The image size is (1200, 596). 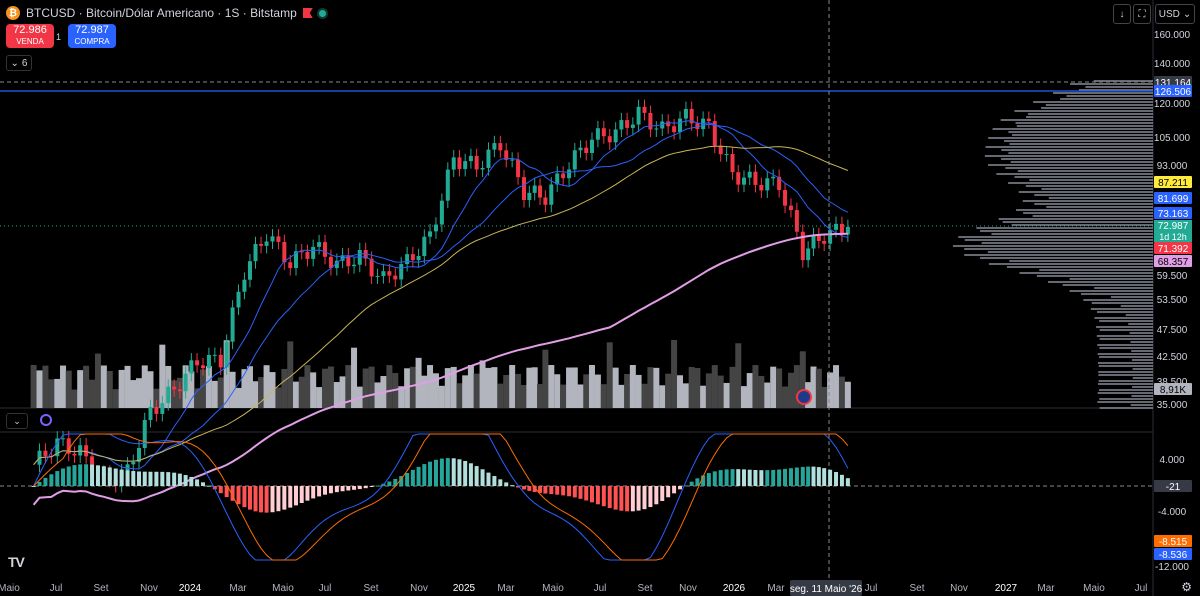 What do you see at coordinates (1173, 92) in the screenshot?
I see `horizontal-line-label: 126.506` at bounding box center [1173, 92].